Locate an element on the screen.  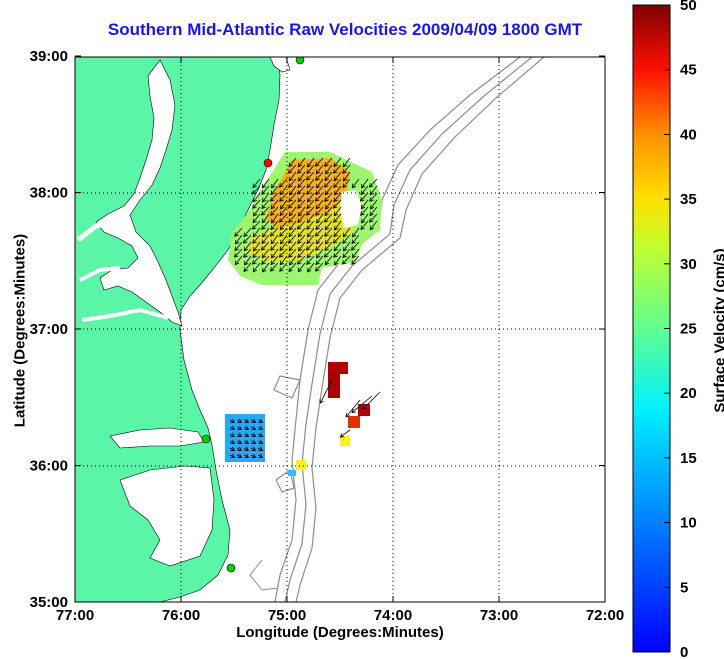
colorbar-tick-label: 5 is located at coordinates (684, 587).